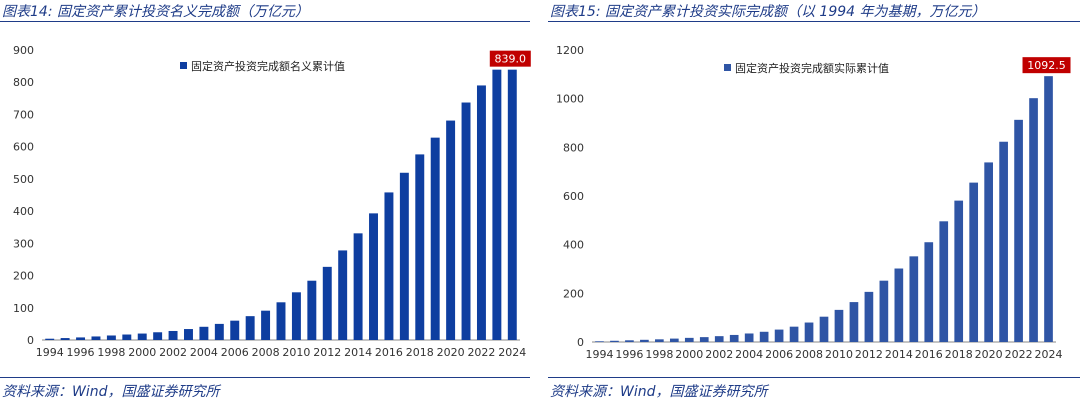  Describe the element at coordinates (899, 305) in the screenshot. I see `bar-2014` at that location.